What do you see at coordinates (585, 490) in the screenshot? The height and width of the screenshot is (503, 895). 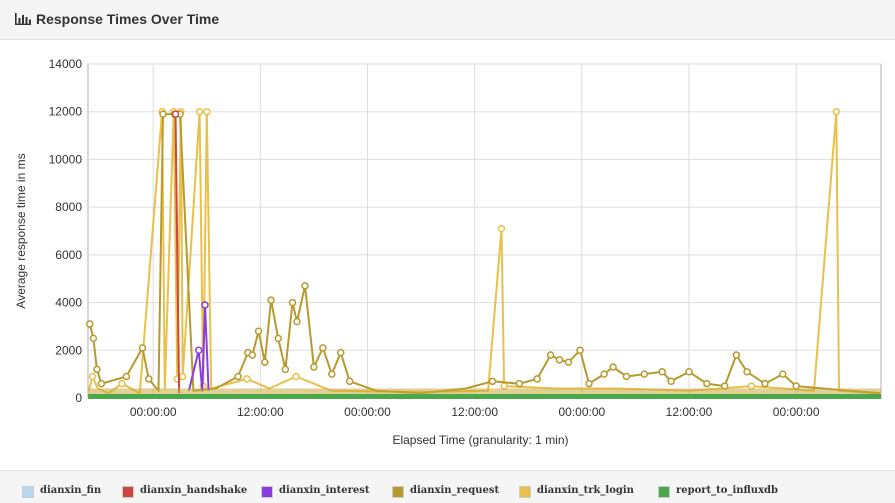 I see `legend-label: dianxin_trk_login` at bounding box center [585, 490].